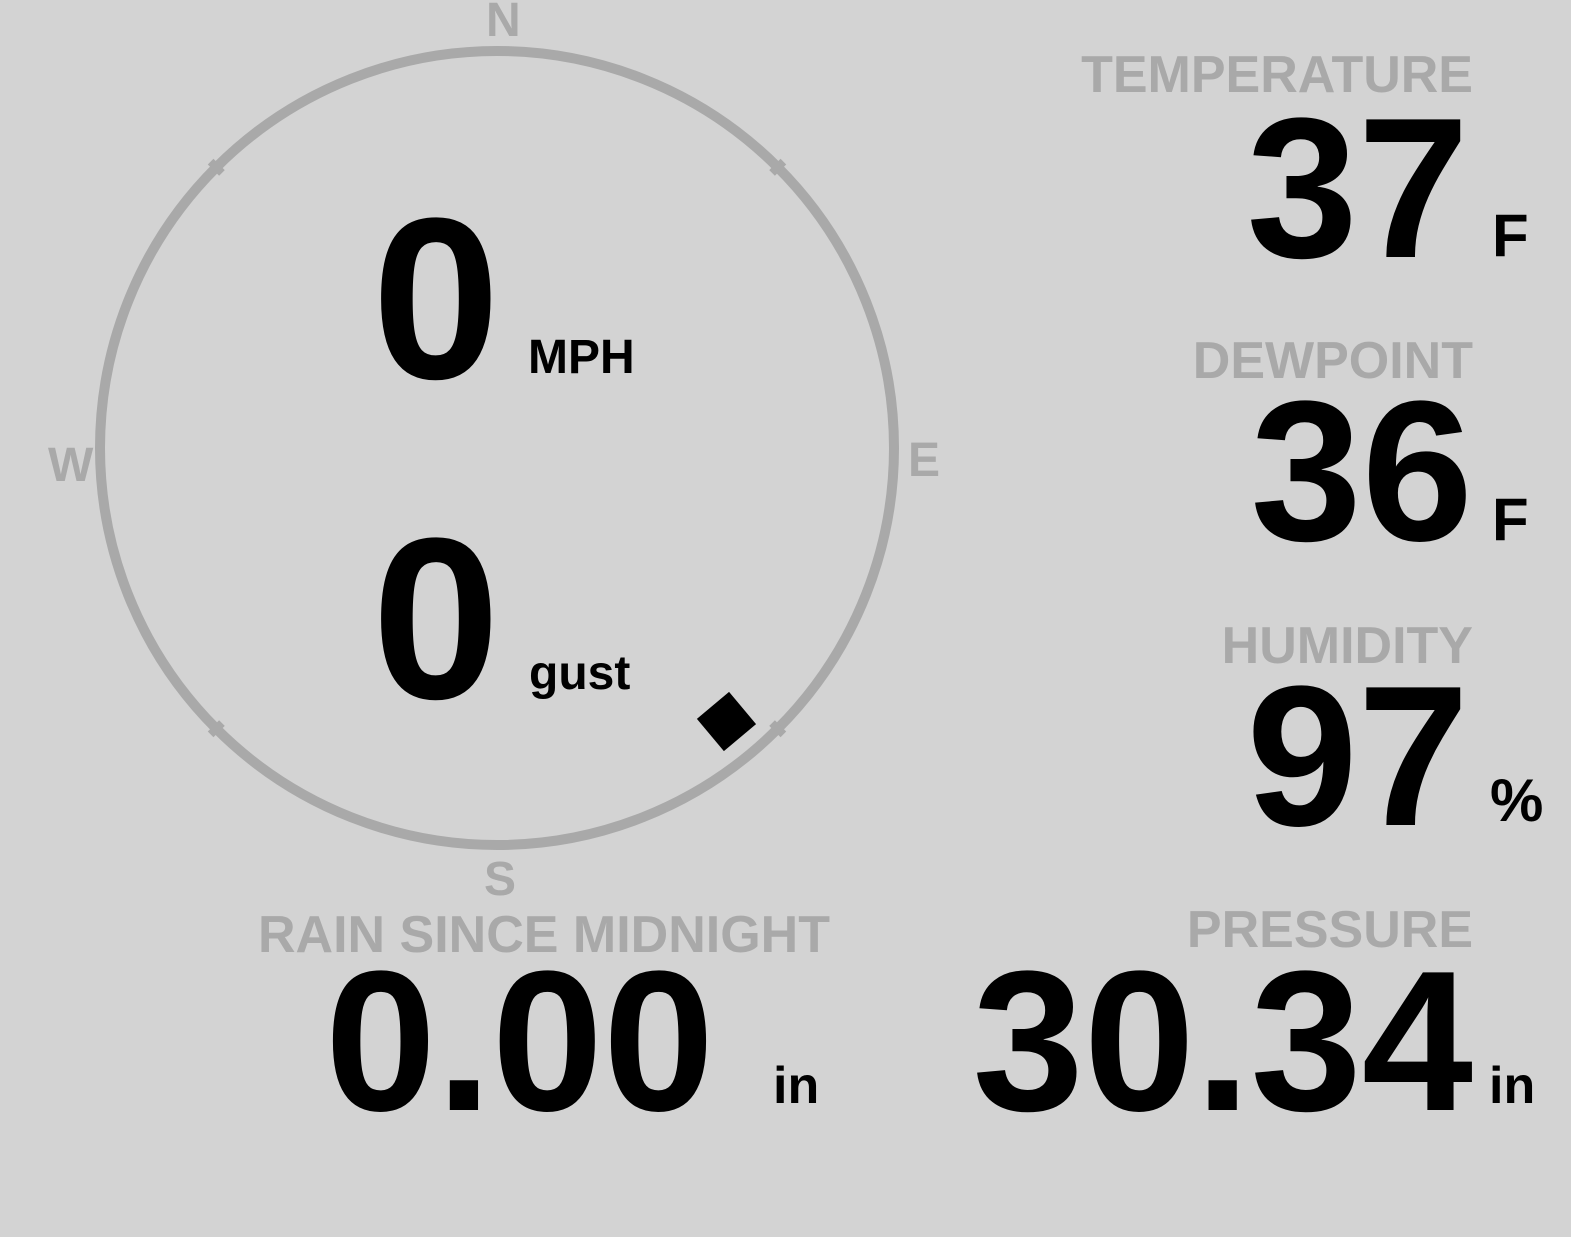 The width and height of the screenshot is (1571, 1237). I want to click on compass-west: W, so click(71, 465).